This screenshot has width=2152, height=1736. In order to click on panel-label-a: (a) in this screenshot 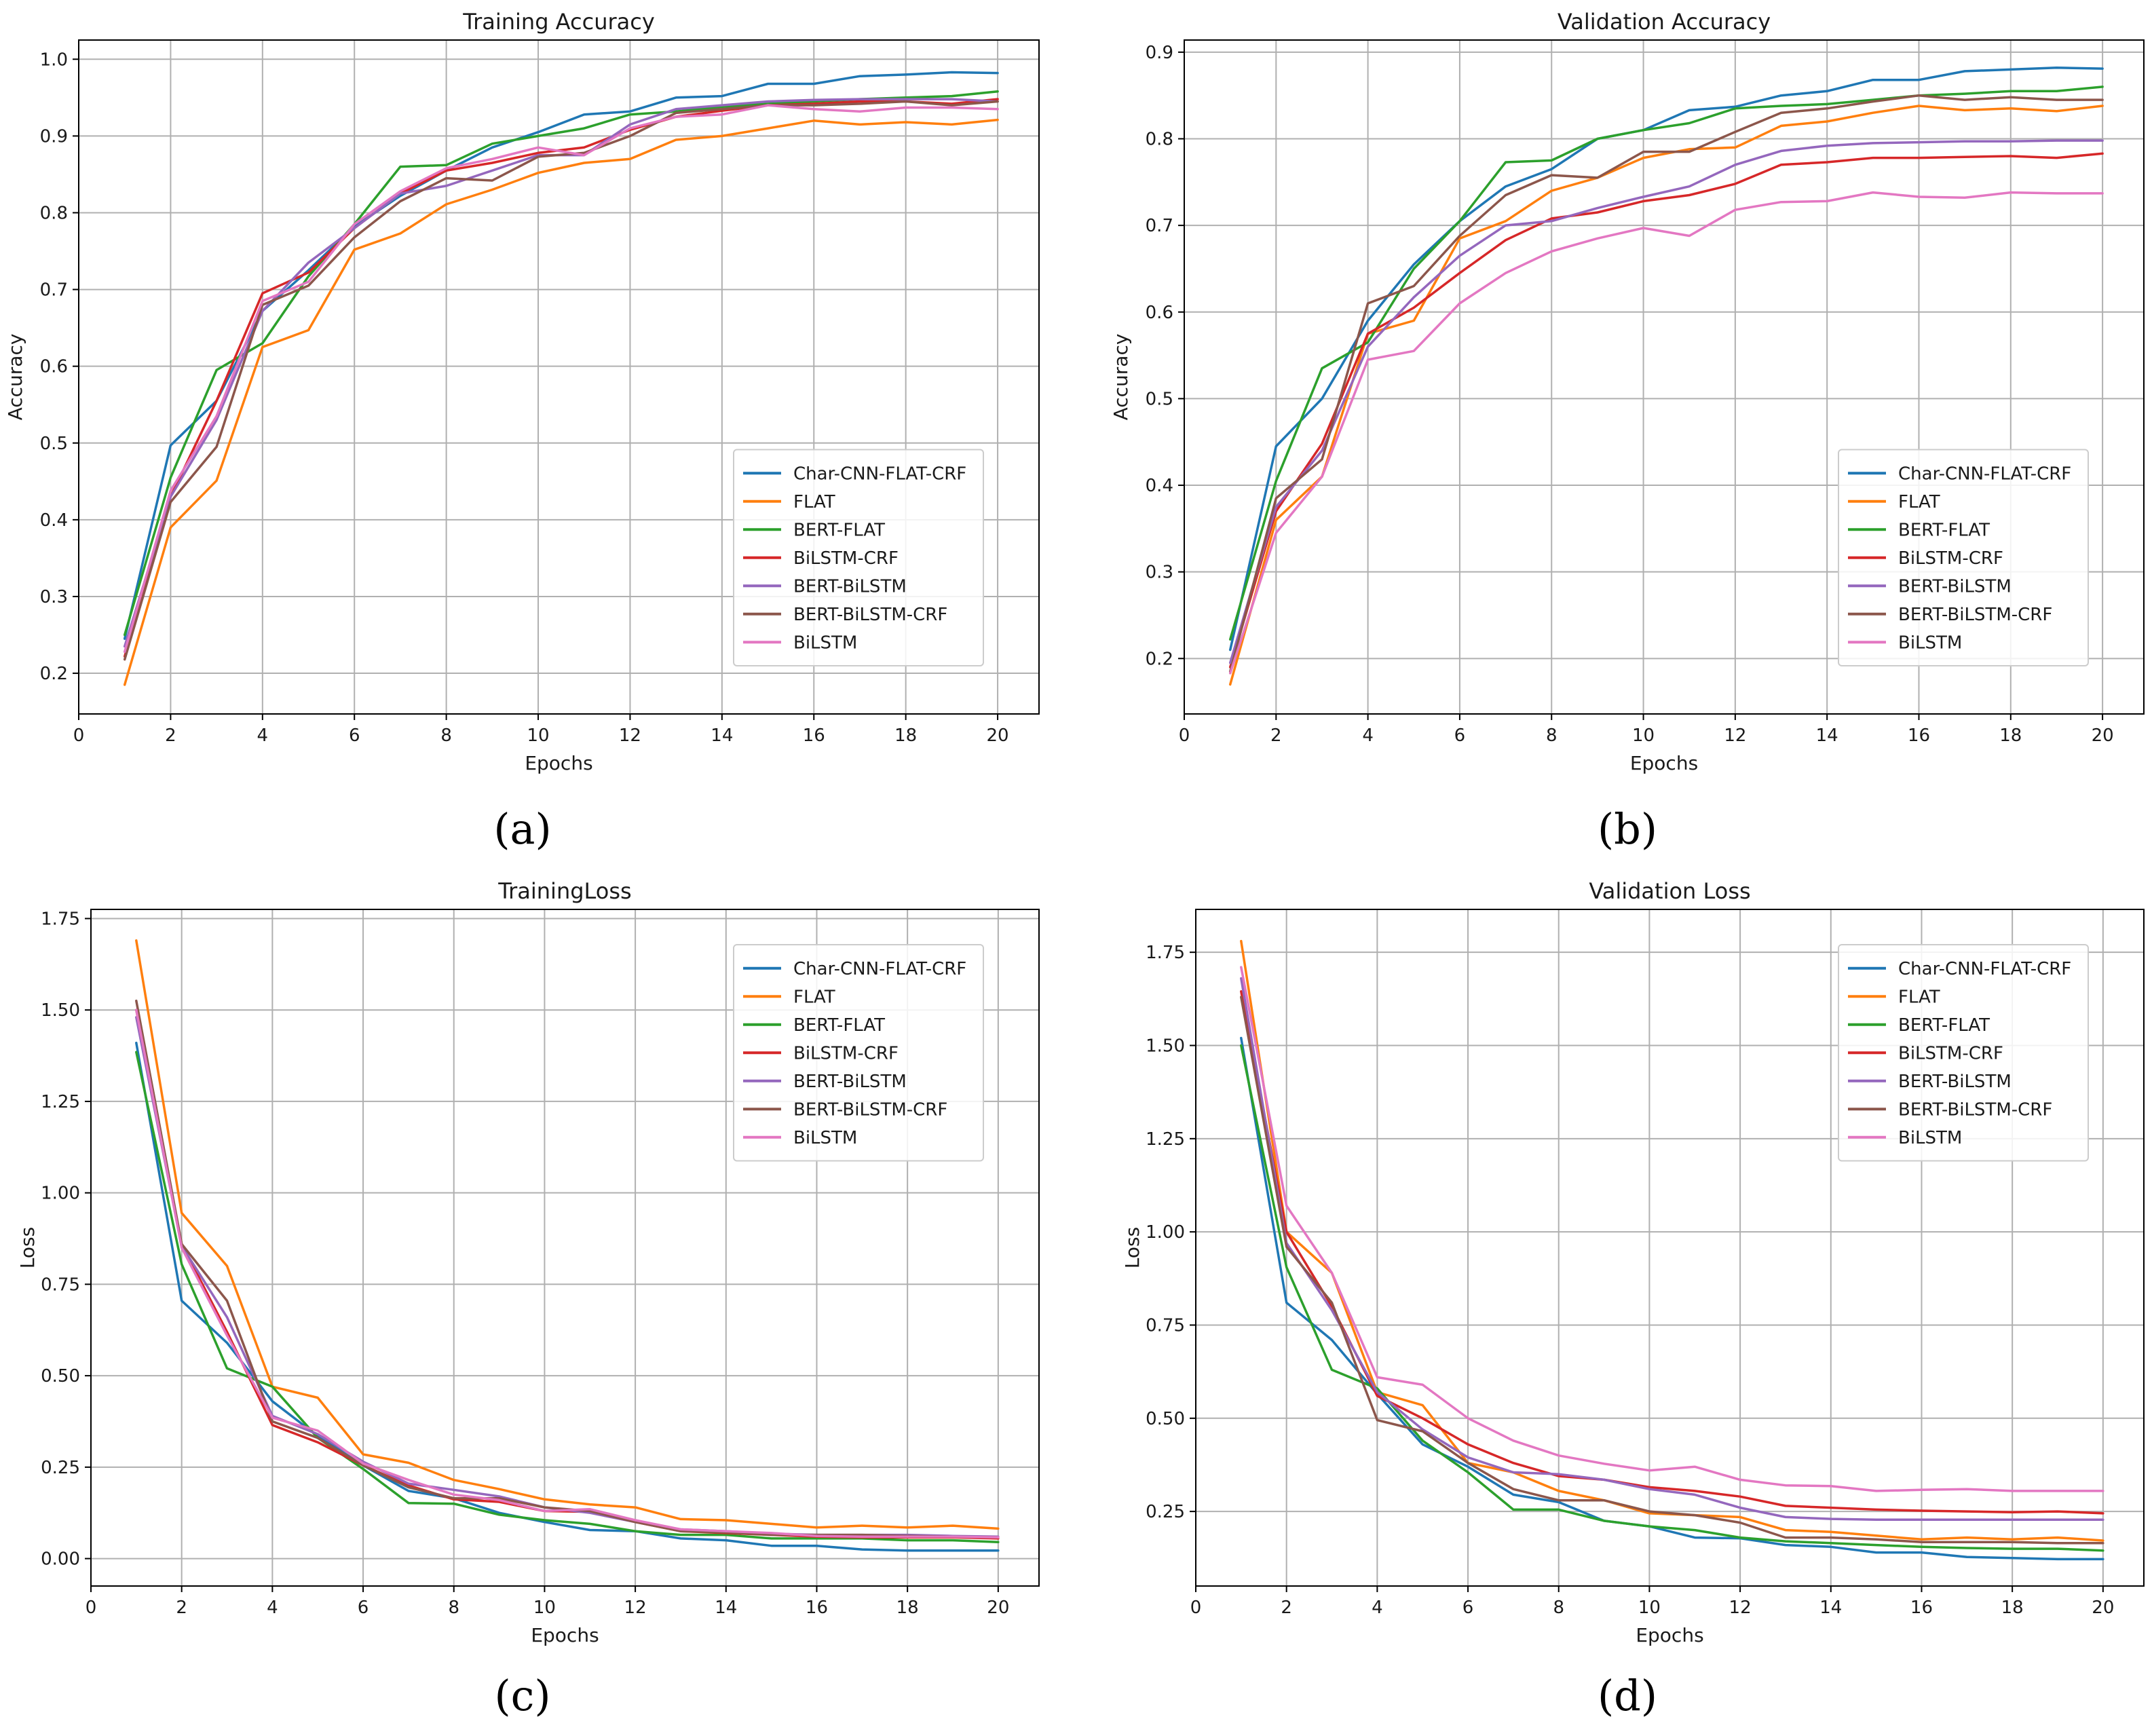, I will do `click(522, 829)`.